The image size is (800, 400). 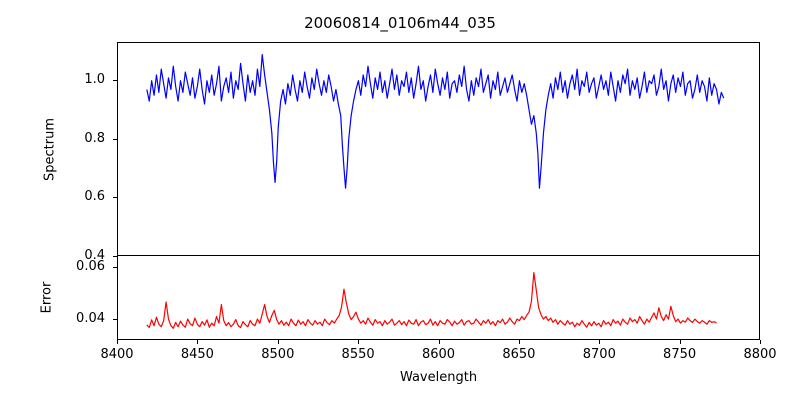 What do you see at coordinates (278, 354) in the screenshot?
I see `xtick-label: 8500` at bounding box center [278, 354].